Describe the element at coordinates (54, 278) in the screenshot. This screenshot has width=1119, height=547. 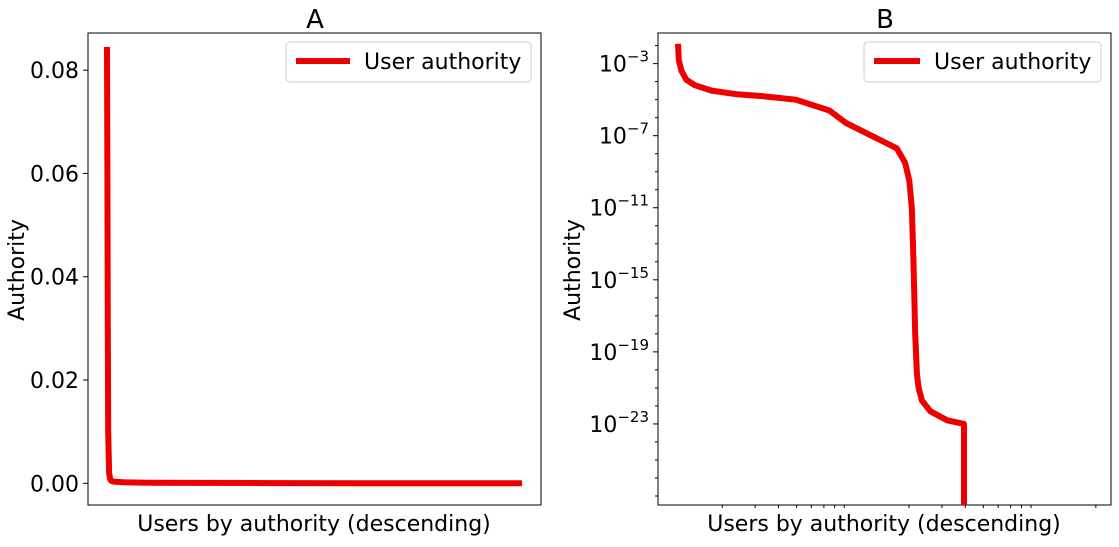
I see `chart-a-y-tick-label: 0.04` at that location.